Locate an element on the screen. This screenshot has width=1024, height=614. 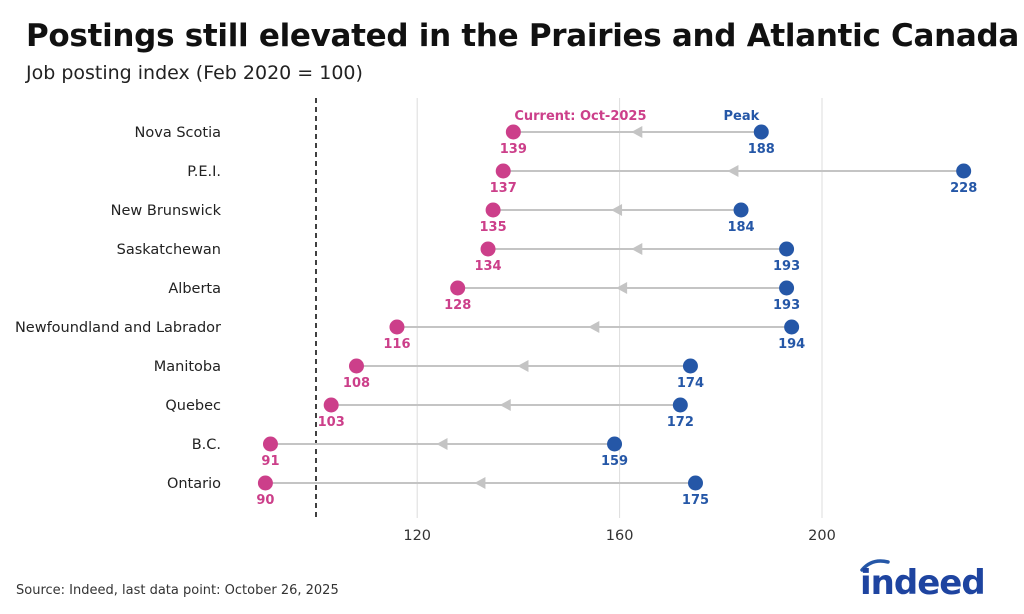
row-label: P.E.I. is located at coordinates (204, 172).